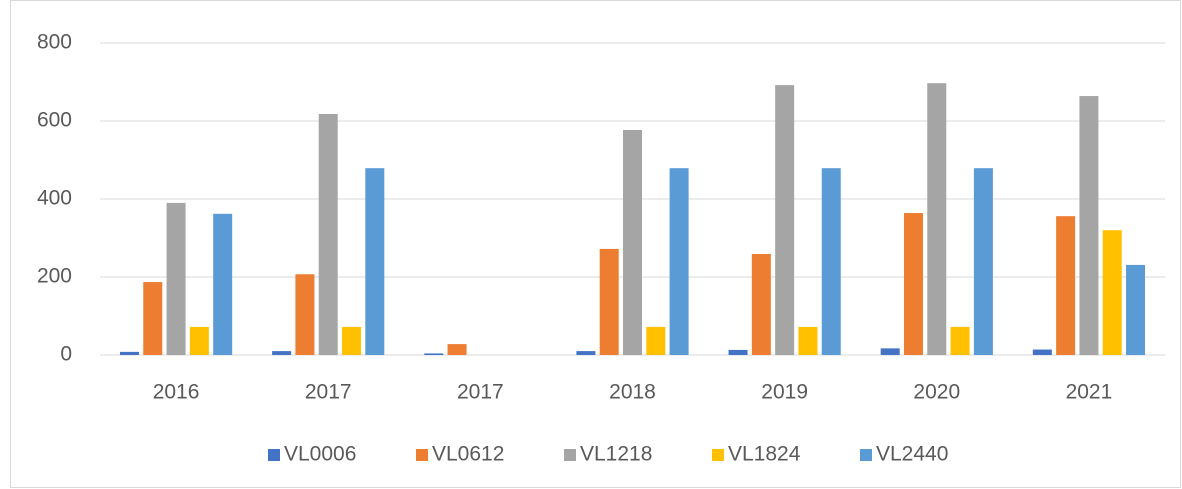 The height and width of the screenshot is (489, 1182). What do you see at coordinates (176, 392) in the screenshot?
I see `x-tick-label: 2016` at bounding box center [176, 392].